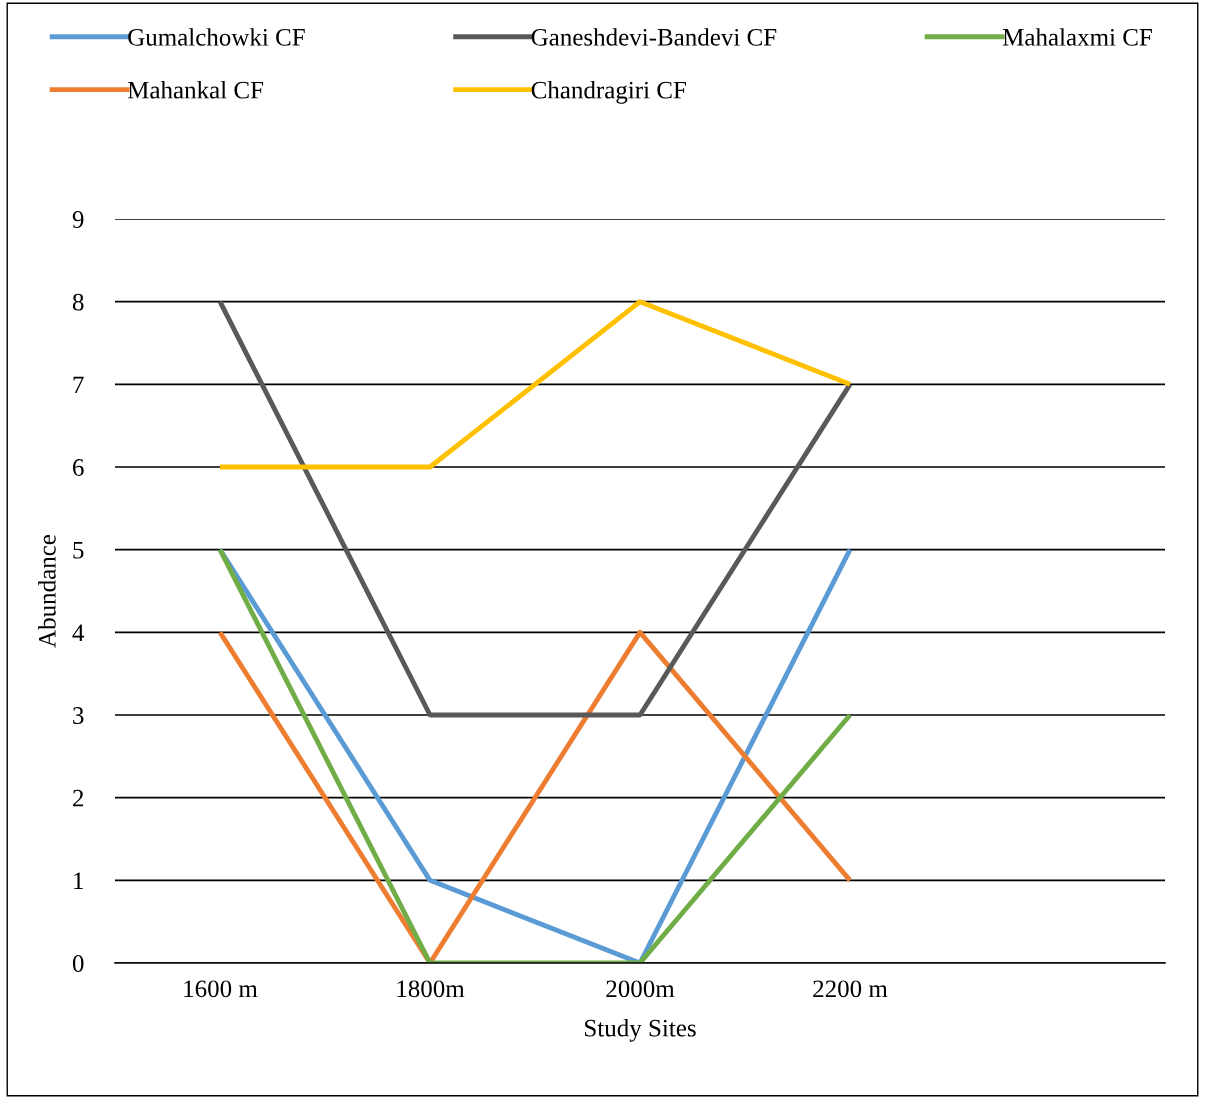  I want to click on legend-label: Ganeshdevi-Bandevi CF, so click(654, 37).